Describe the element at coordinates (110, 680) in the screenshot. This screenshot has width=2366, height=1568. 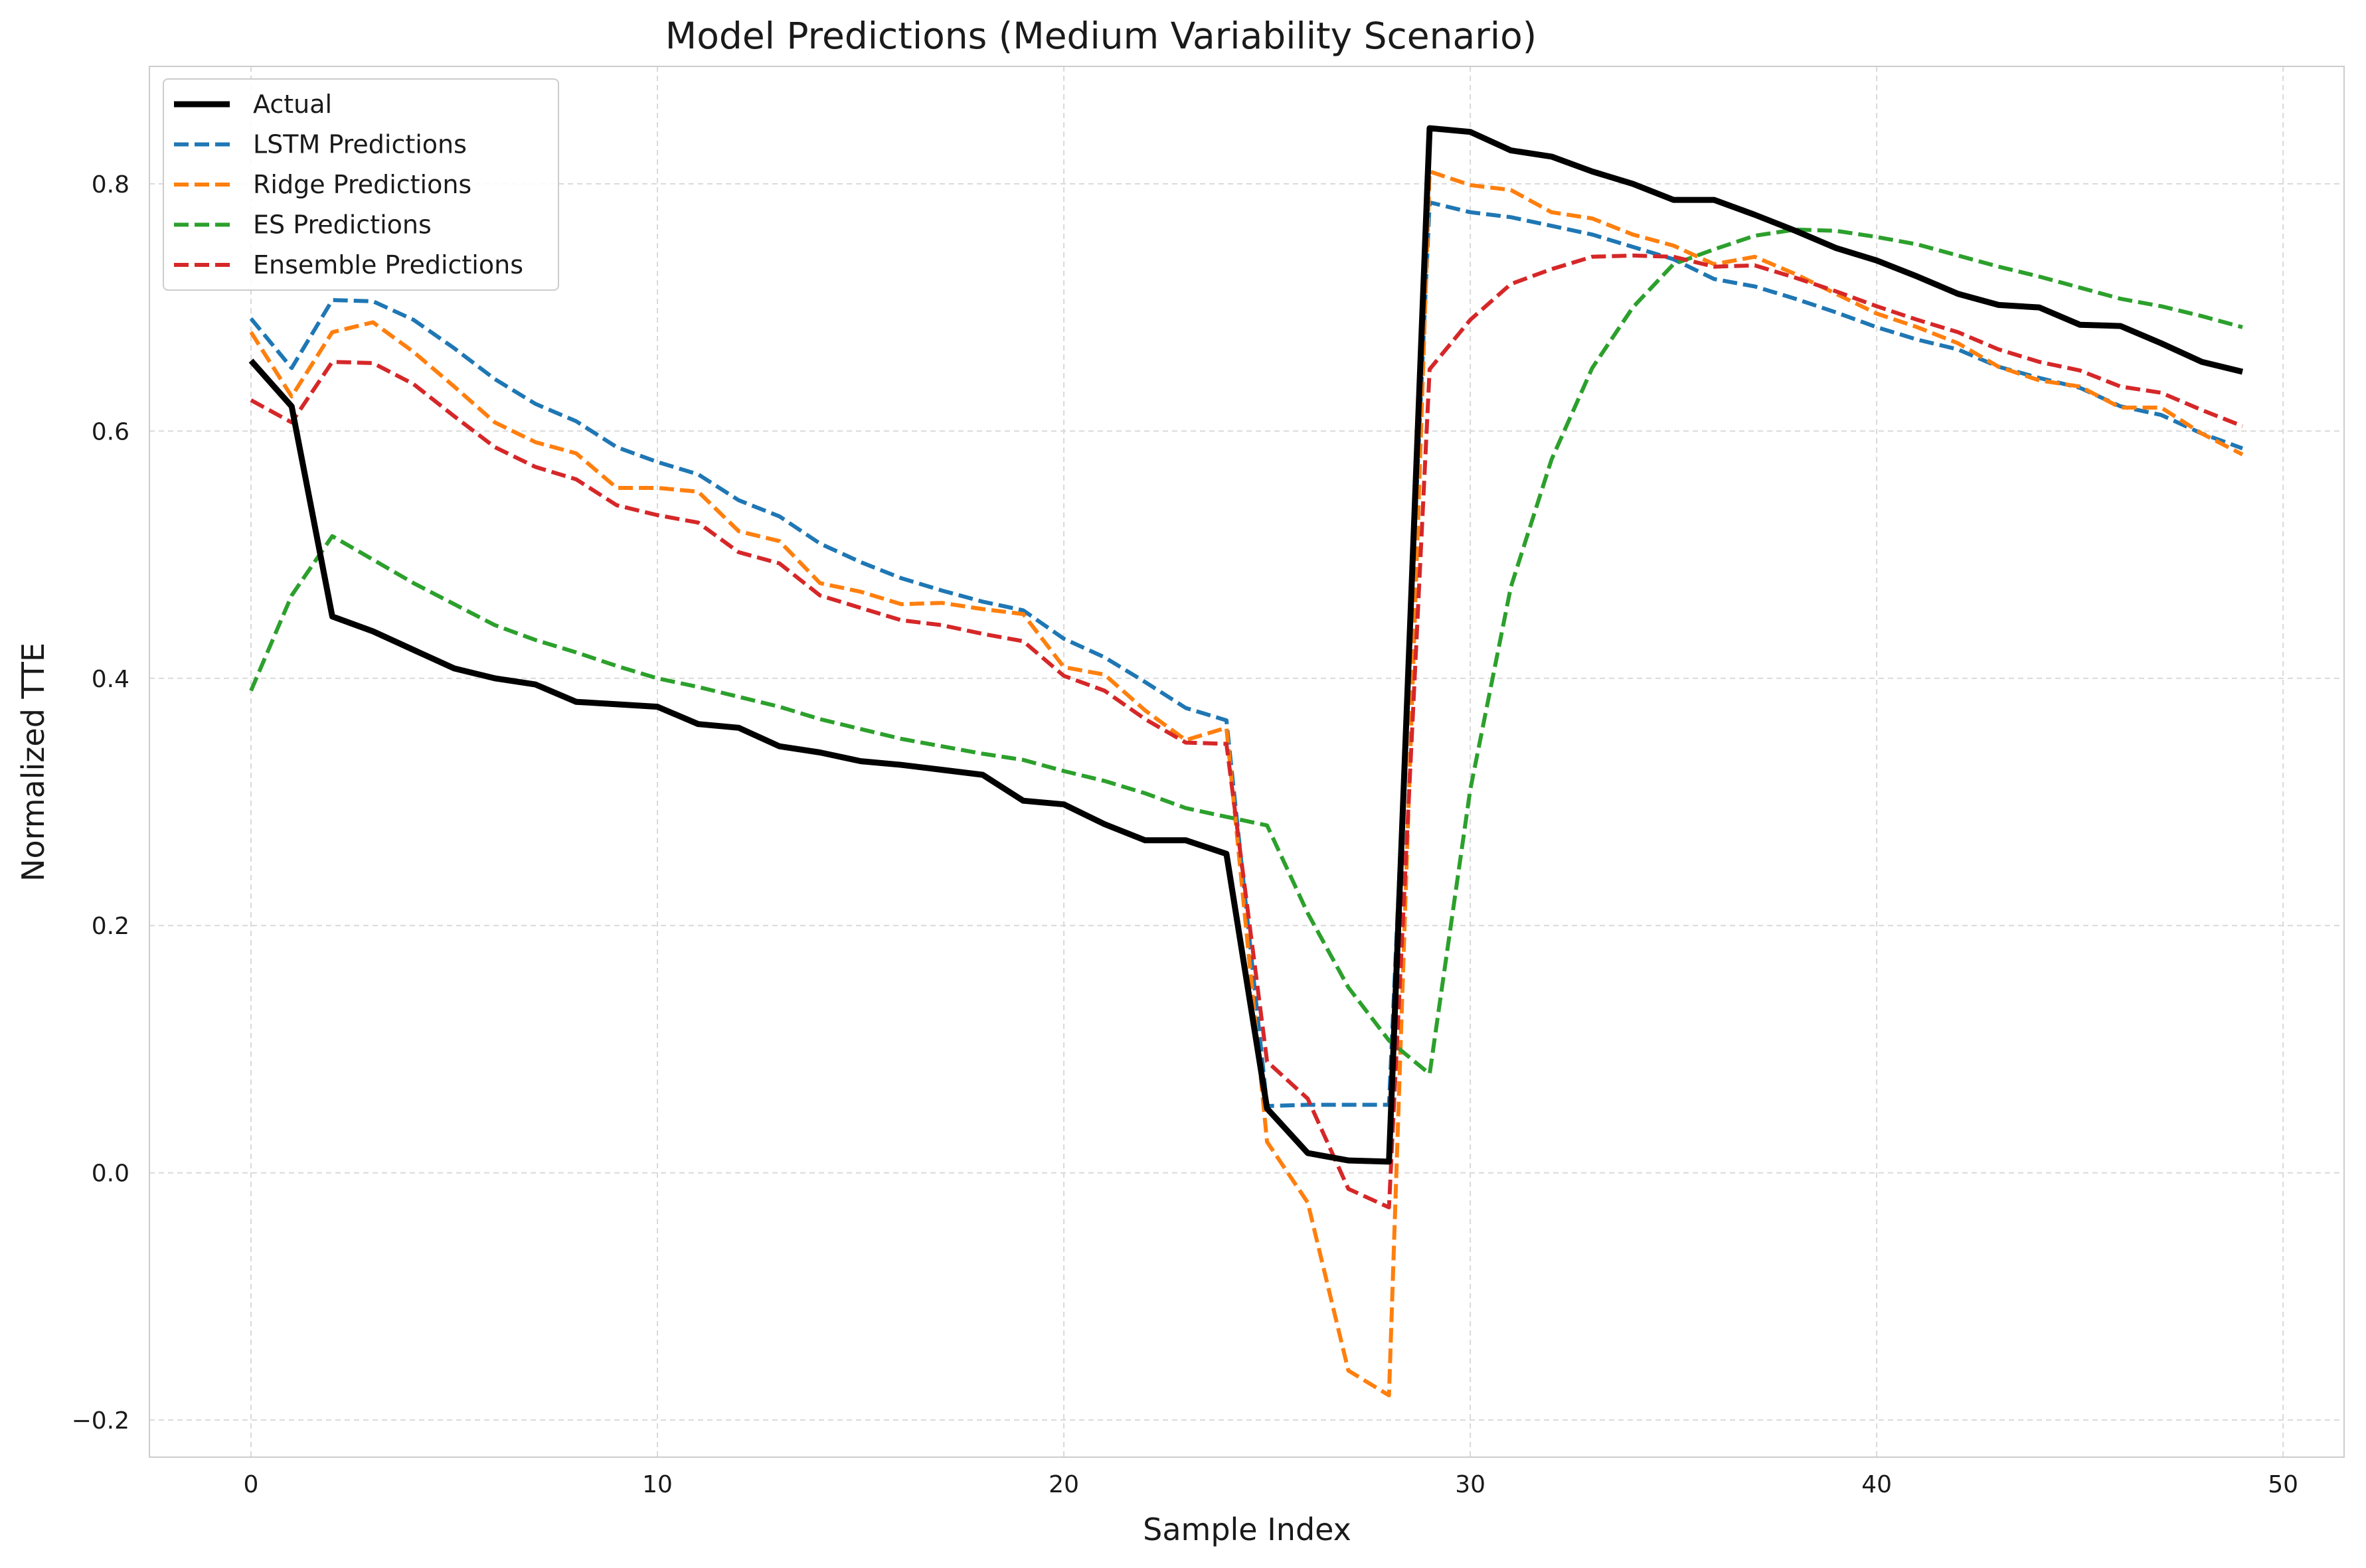
I see `y-tick-label: 0.4` at that location.